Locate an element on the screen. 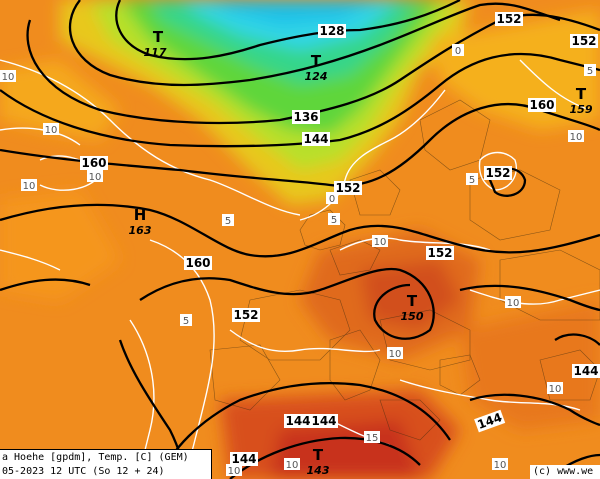  low-pressure-5: T 159 is located at coordinates (581, 100).